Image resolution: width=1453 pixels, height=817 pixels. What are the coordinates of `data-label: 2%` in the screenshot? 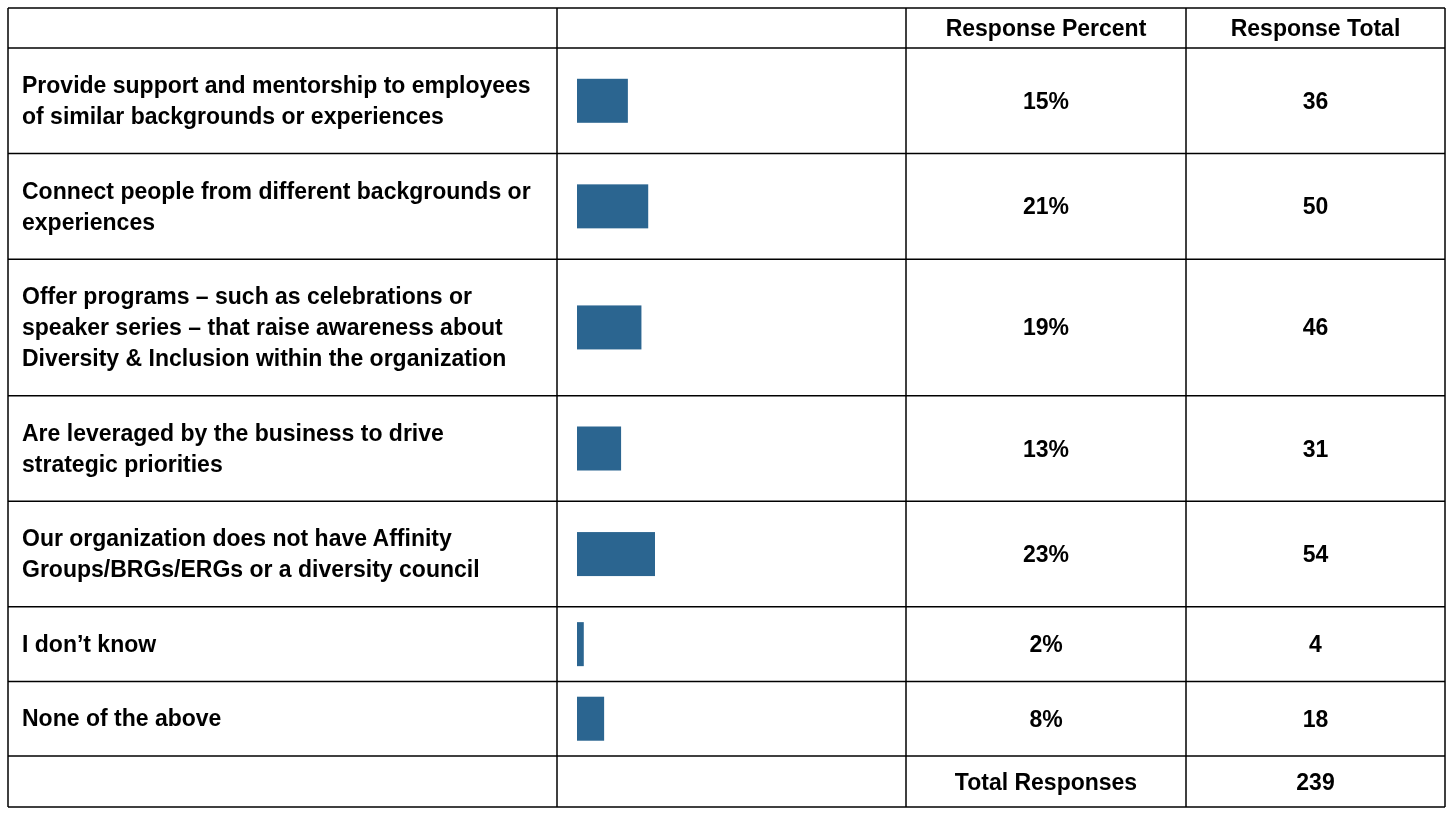 It's located at (1046, 644).